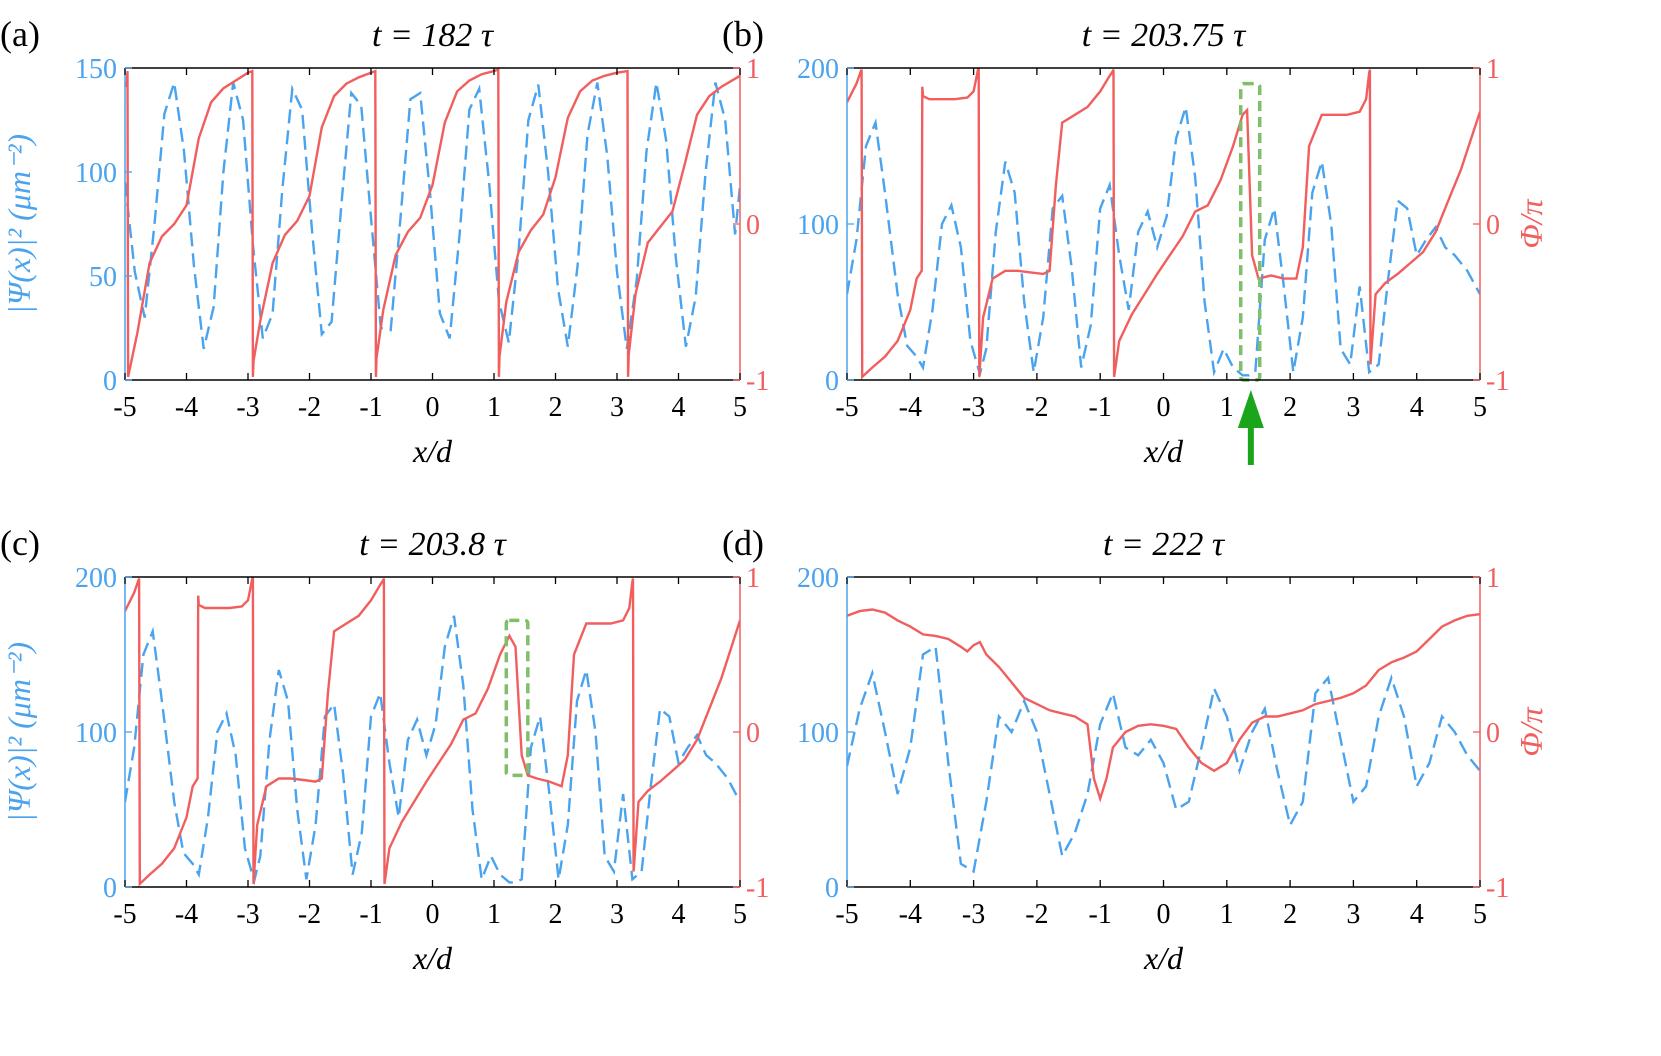 Image resolution: width=1661 pixels, height=1056 pixels. I want to click on panel-title: t = 182 τ, so click(433, 35).